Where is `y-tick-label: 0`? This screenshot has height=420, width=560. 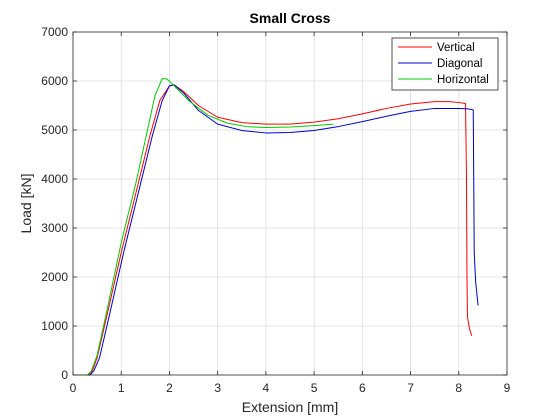 y-tick-label: 0 is located at coordinates (64, 375).